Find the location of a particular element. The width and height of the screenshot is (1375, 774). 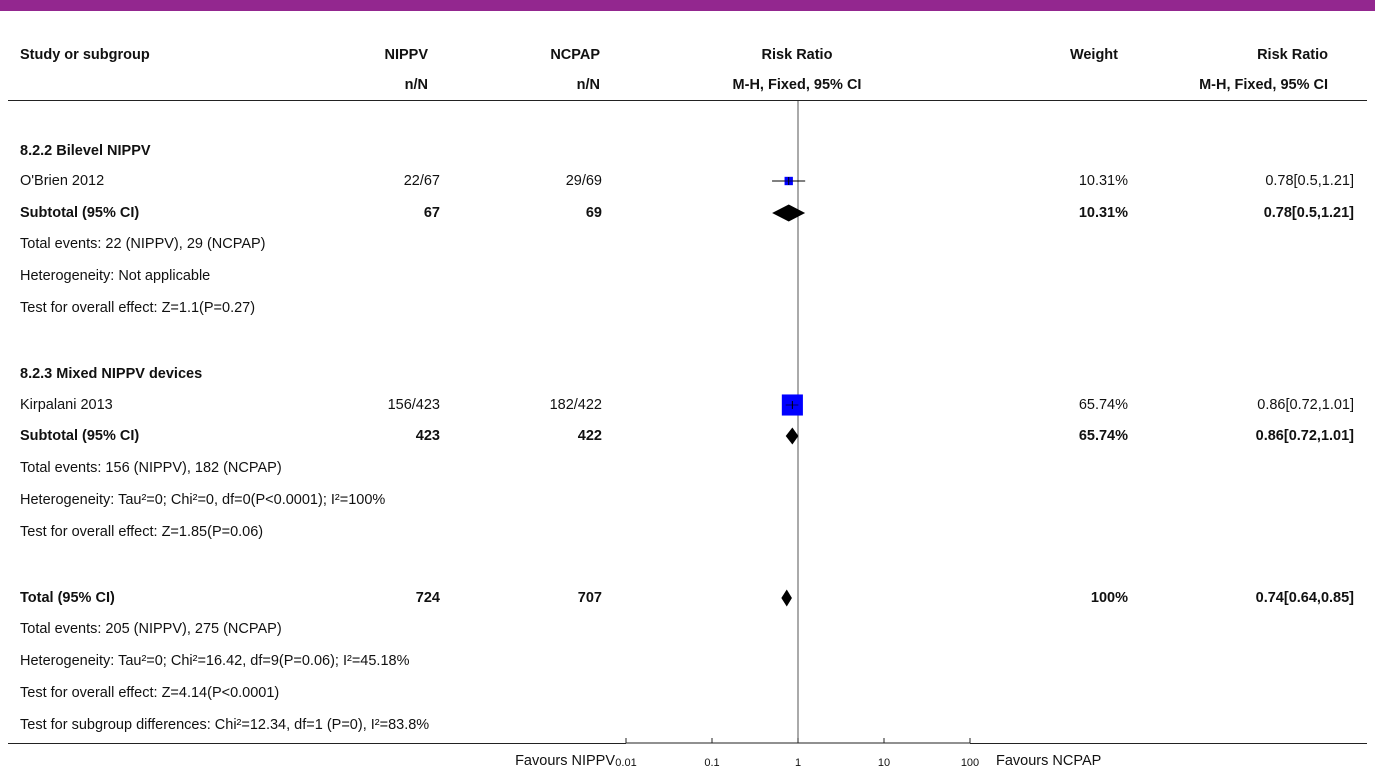

total-ctrl: 707 is located at coordinates (589, 598).